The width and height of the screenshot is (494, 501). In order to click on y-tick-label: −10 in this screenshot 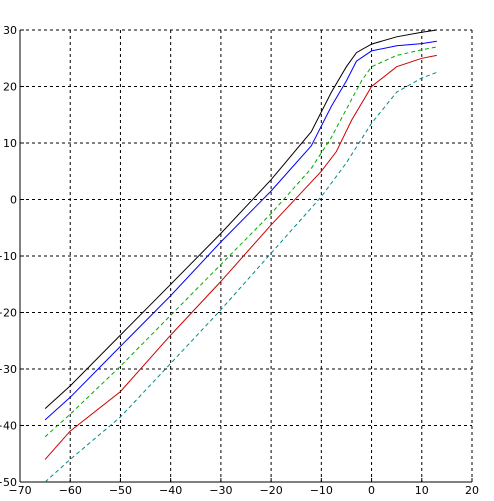, I will do `click(8, 256)`.